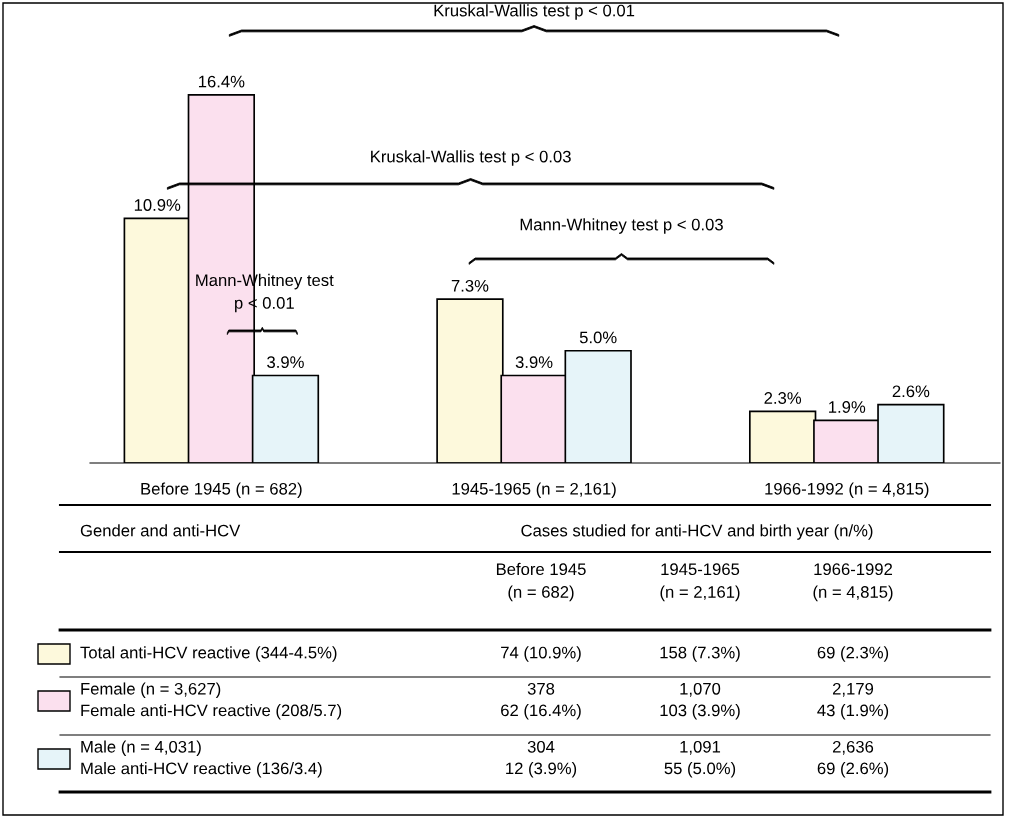 The width and height of the screenshot is (1010, 833). What do you see at coordinates (853, 582) in the screenshot?
I see `text: 1966-1992 (n = 4,815)` at bounding box center [853, 582].